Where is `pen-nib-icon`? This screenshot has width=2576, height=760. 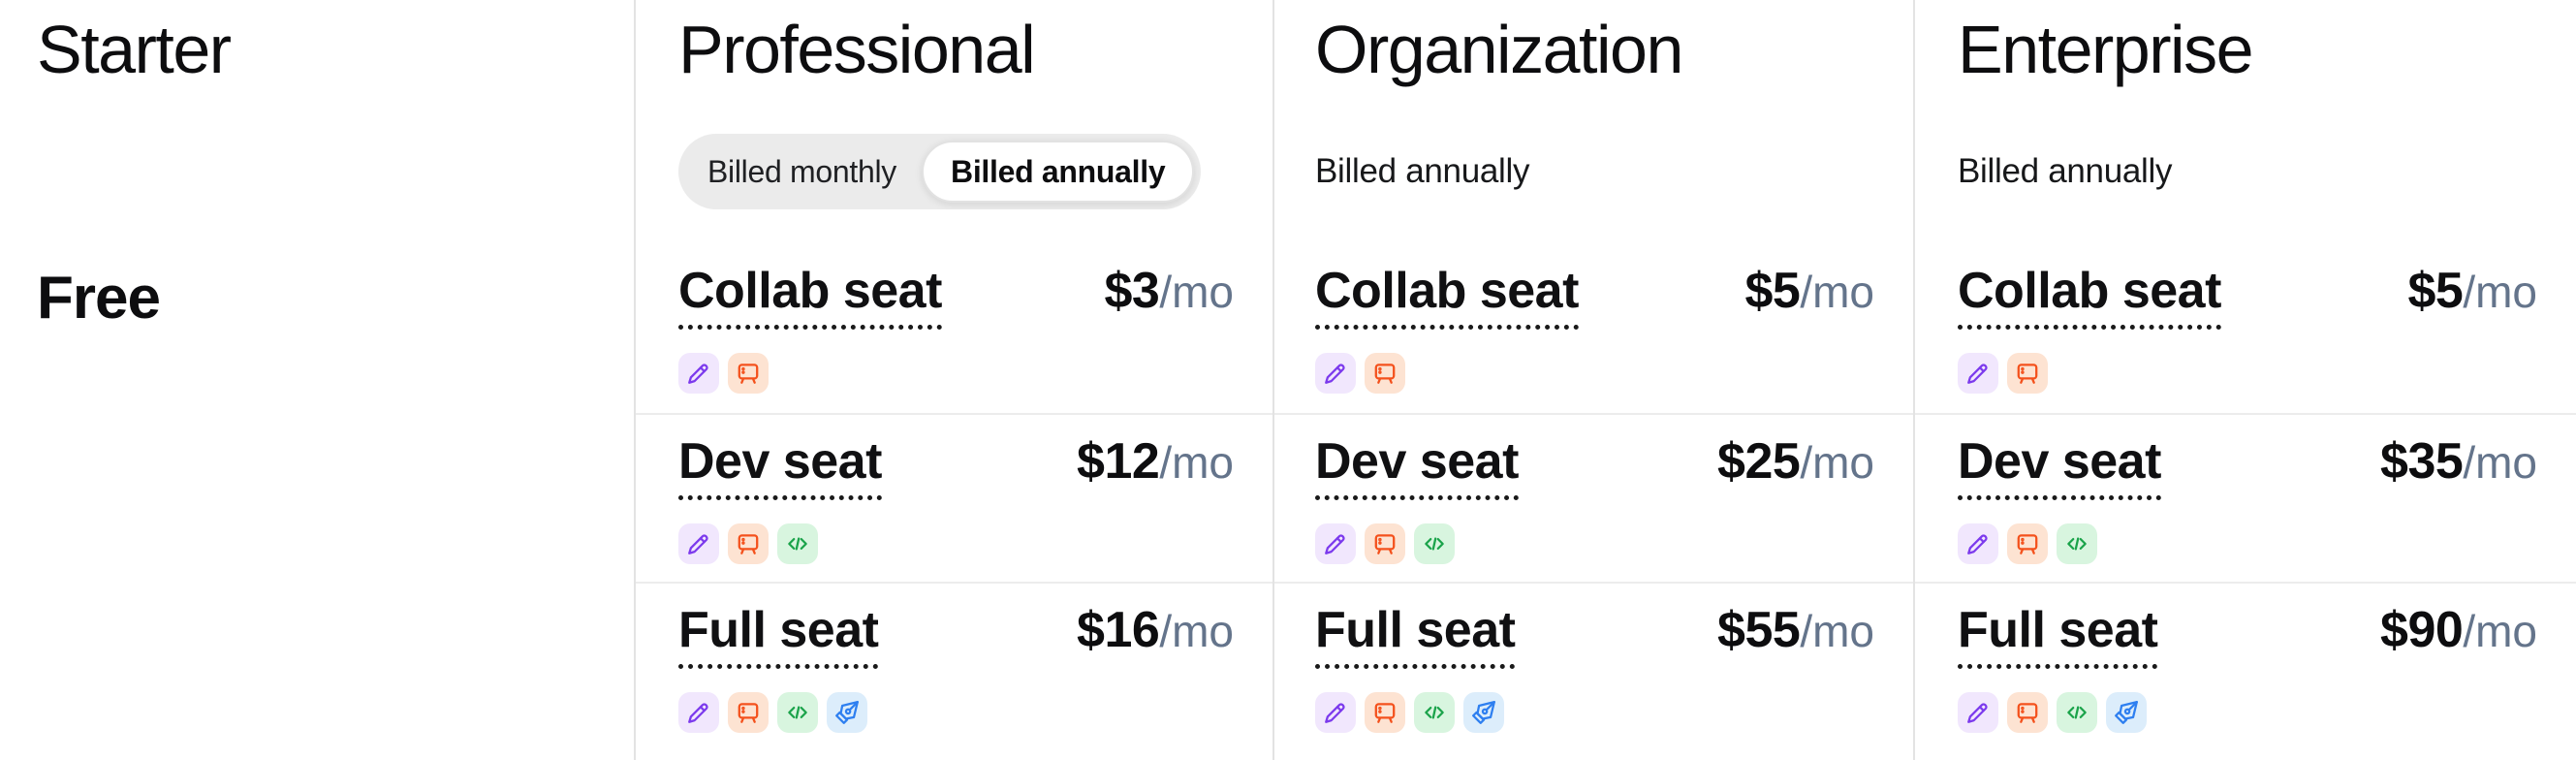 pen-nib-icon is located at coordinates (2126, 713).